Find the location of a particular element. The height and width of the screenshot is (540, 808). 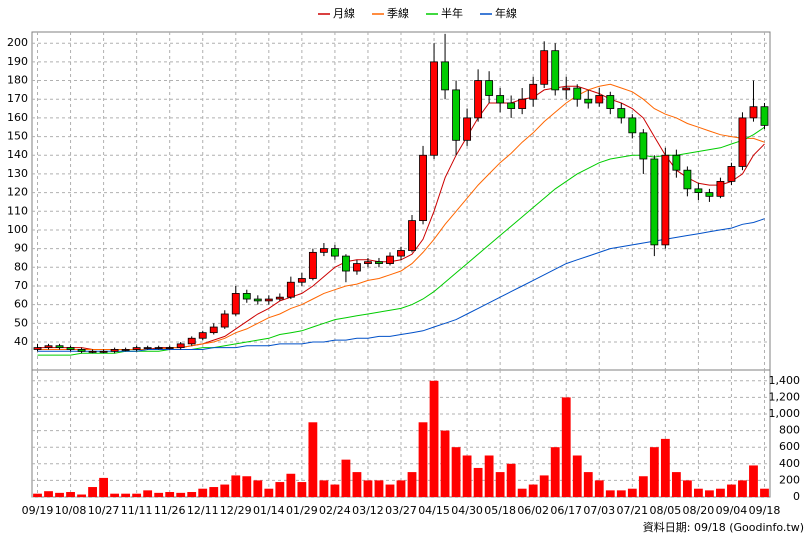

volume-tick-label: 400 is located at coordinates (789, 463).